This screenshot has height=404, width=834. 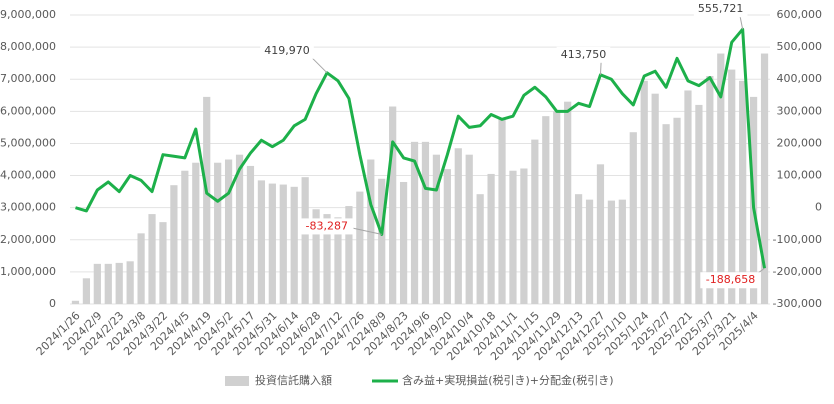 What do you see at coordinates (28, 207) in the screenshot?
I see `y-tick-label: 3,000,000` at bounding box center [28, 207].